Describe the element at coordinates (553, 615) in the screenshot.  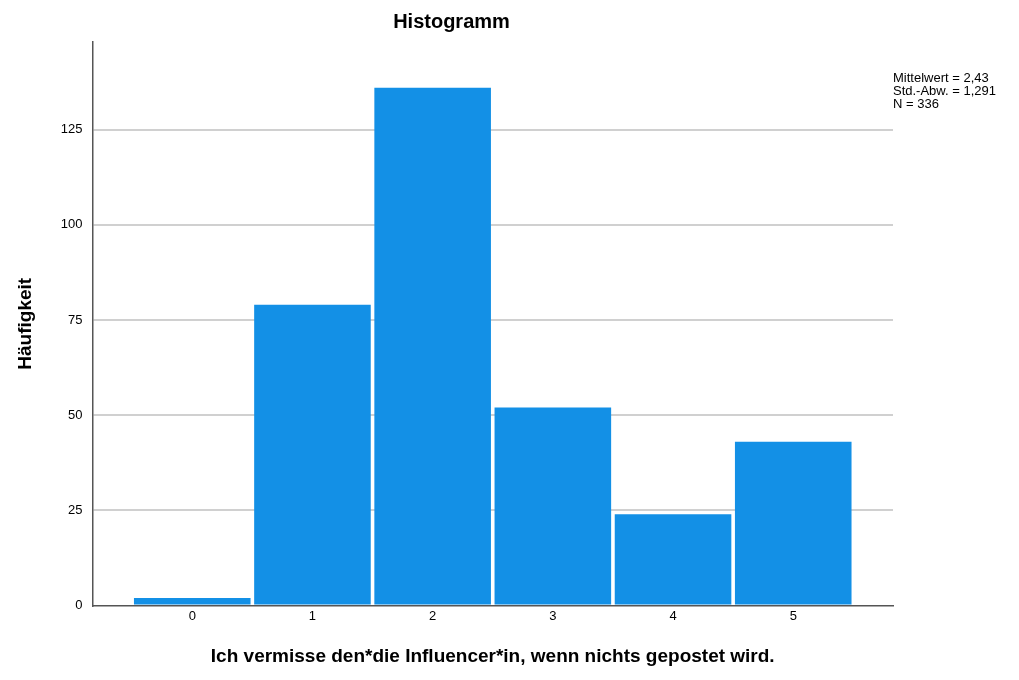
I see `x-tick-label: 3` at that location.